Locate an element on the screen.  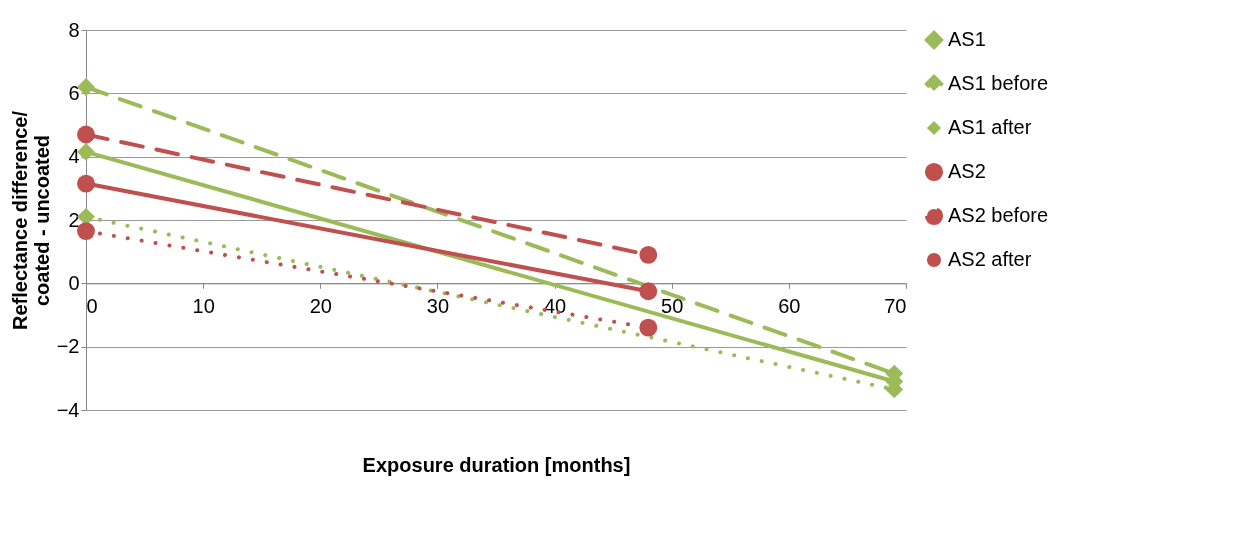
y-axis-title: Reflectance difference/ coated - uncoated is located at coordinates (30, 220).